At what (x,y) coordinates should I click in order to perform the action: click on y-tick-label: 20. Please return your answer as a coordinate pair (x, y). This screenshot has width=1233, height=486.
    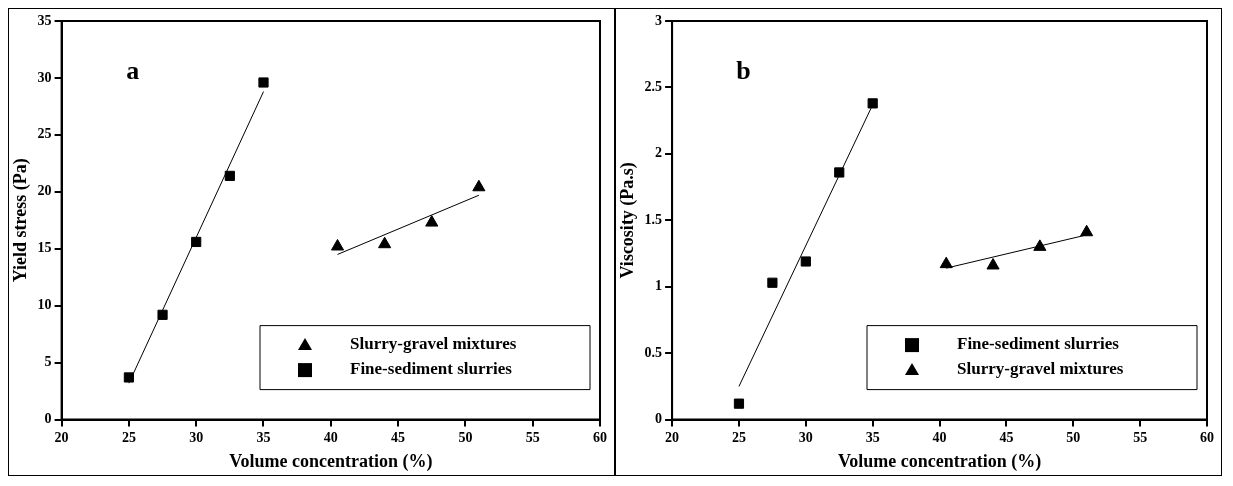
    Looking at the image, I should click on (44, 191).